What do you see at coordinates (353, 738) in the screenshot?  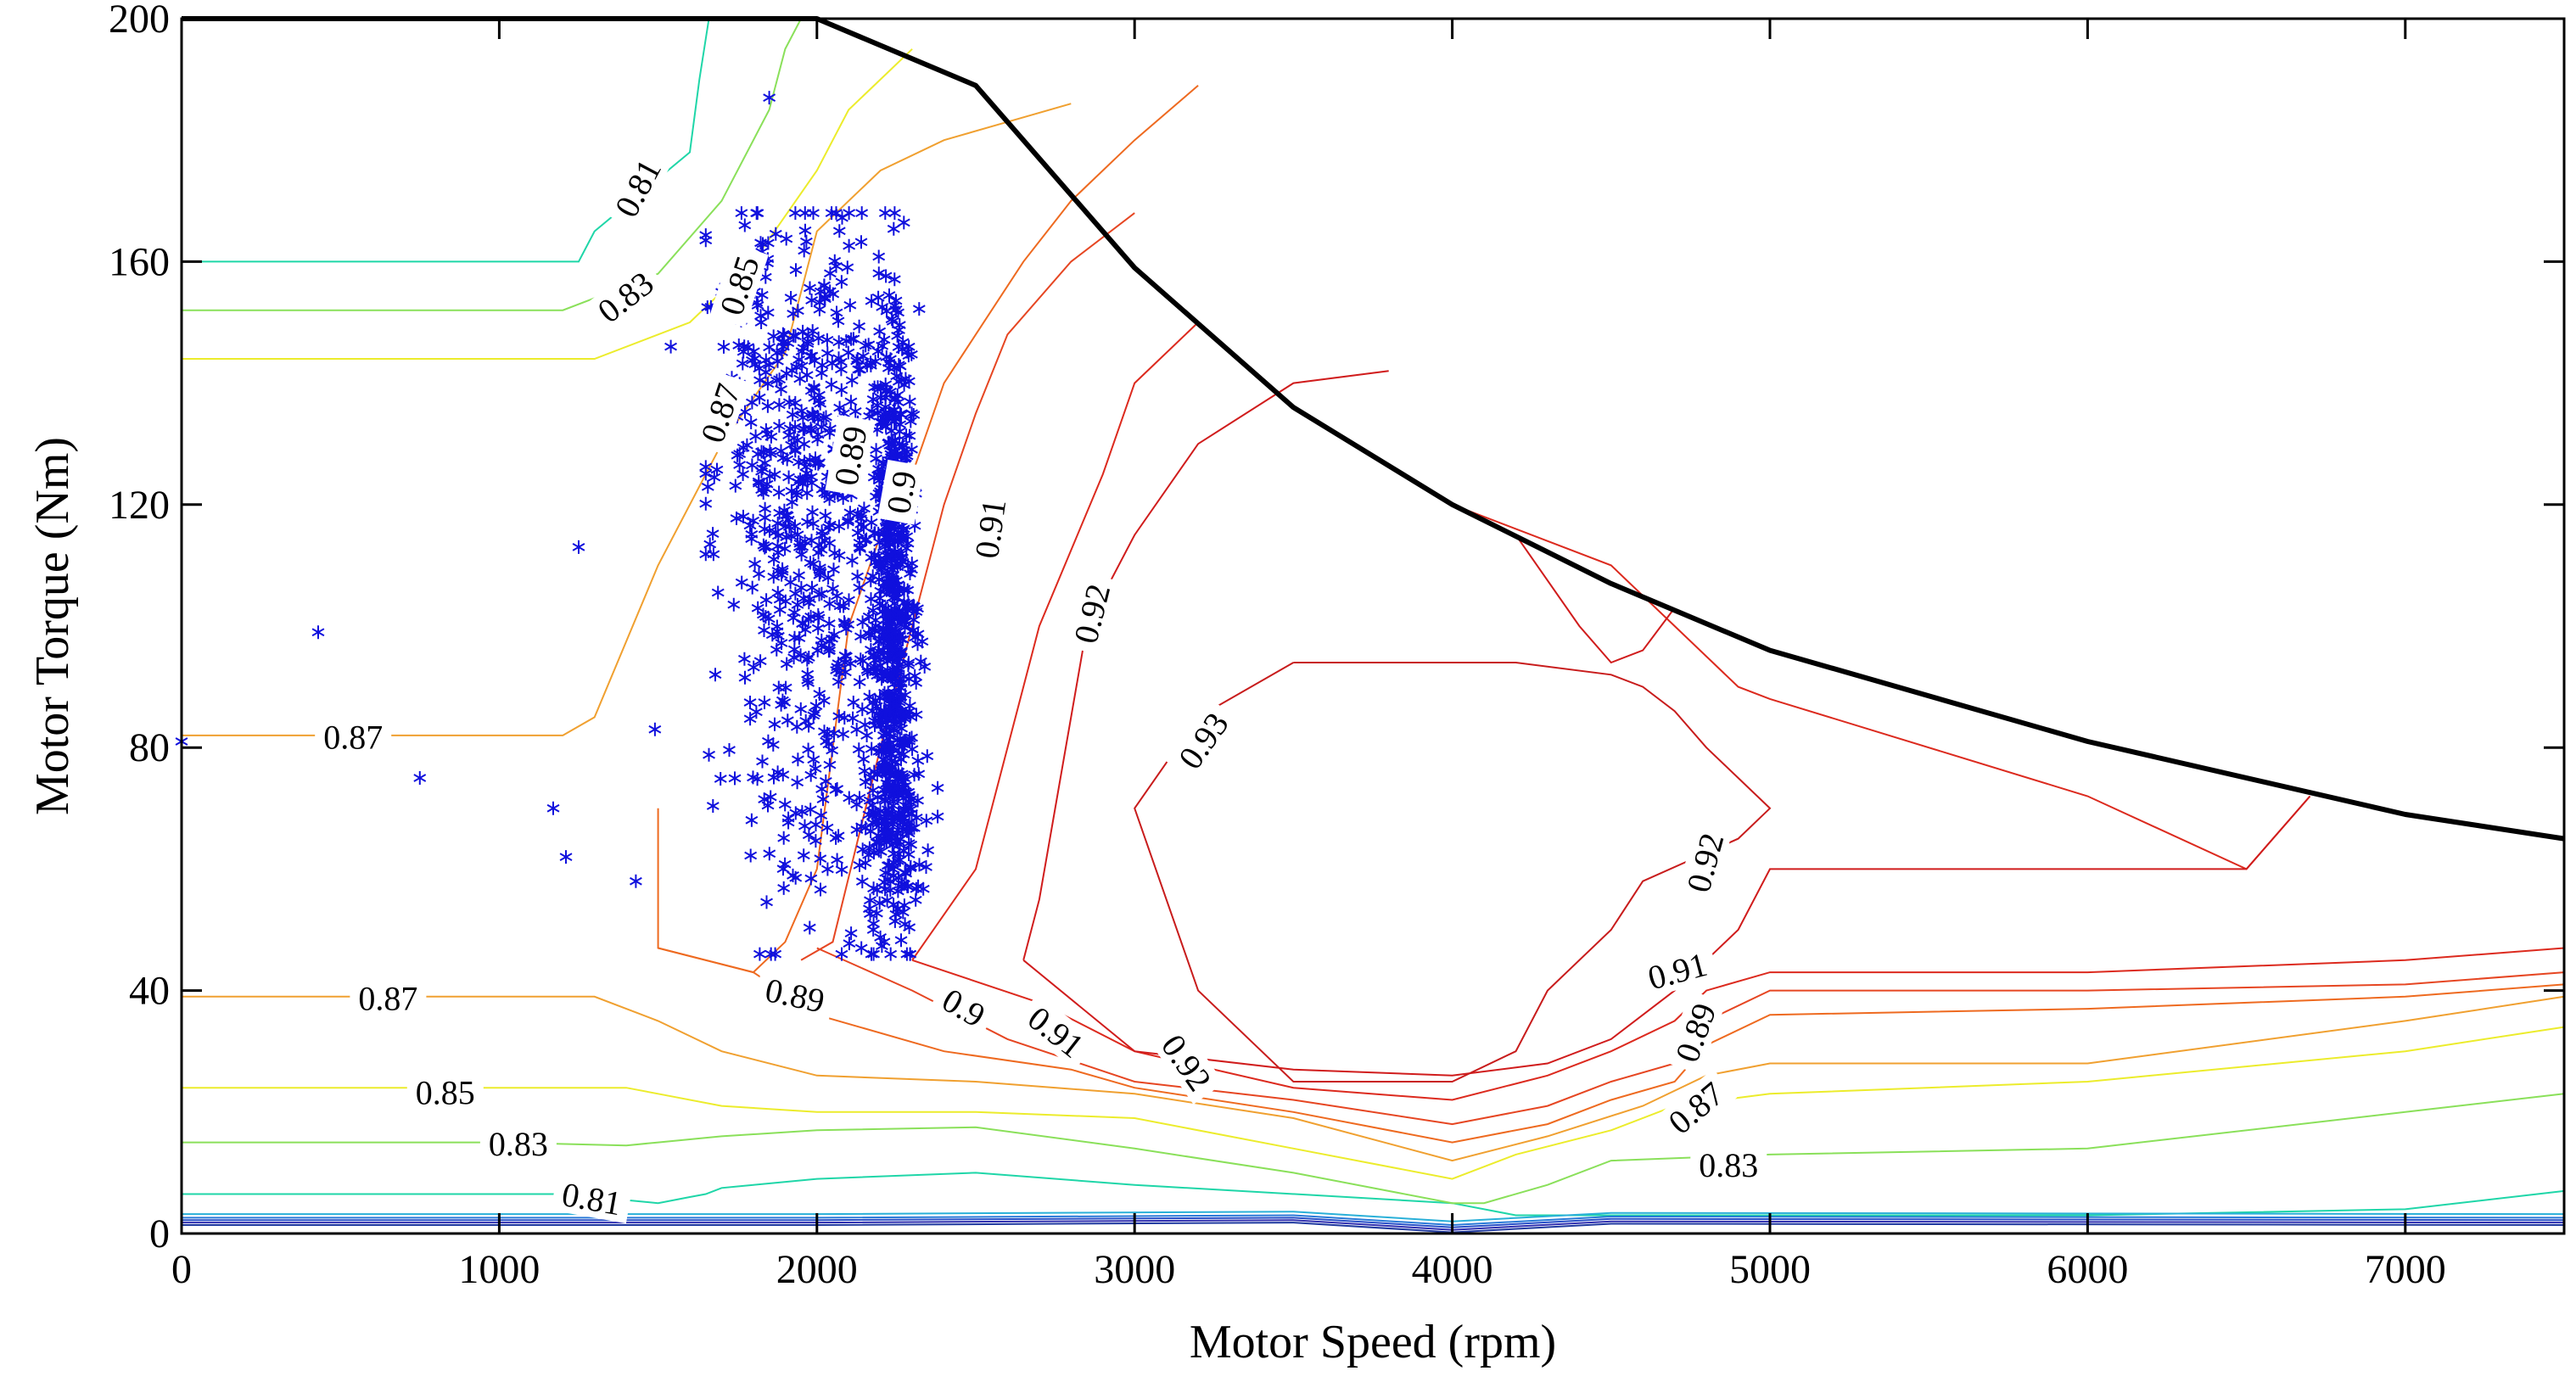 I see `contour-label-text: 0.87` at bounding box center [353, 738].